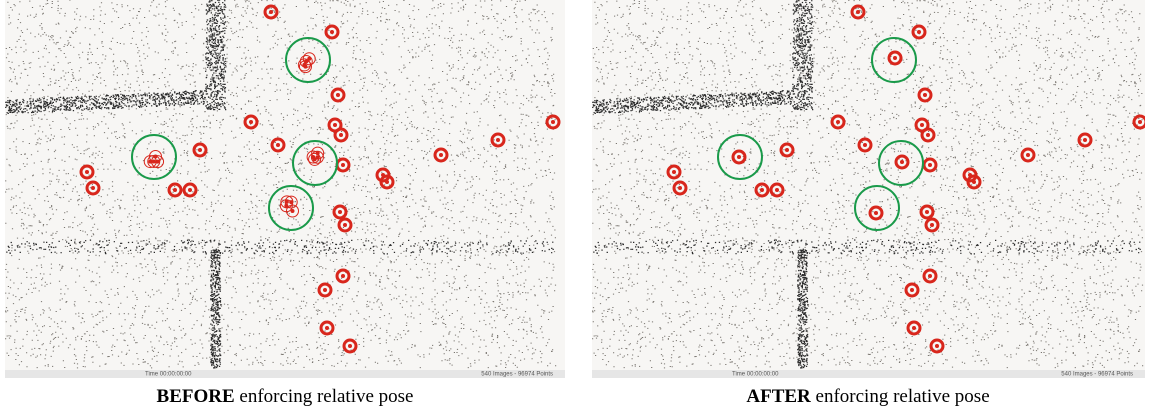  What do you see at coordinates (195, 396) in the screenshot?
I see `caption-bold: BEFORE` at bounding box center [195, 396].